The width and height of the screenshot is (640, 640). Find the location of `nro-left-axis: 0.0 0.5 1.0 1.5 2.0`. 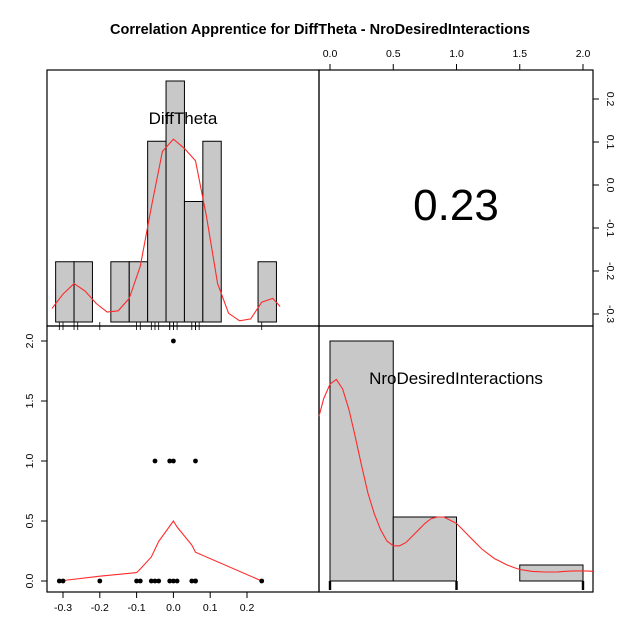

nro-left-axis: 0.0 0.5 1.0 1.5 2.0 is located at coordinates (36, 461).